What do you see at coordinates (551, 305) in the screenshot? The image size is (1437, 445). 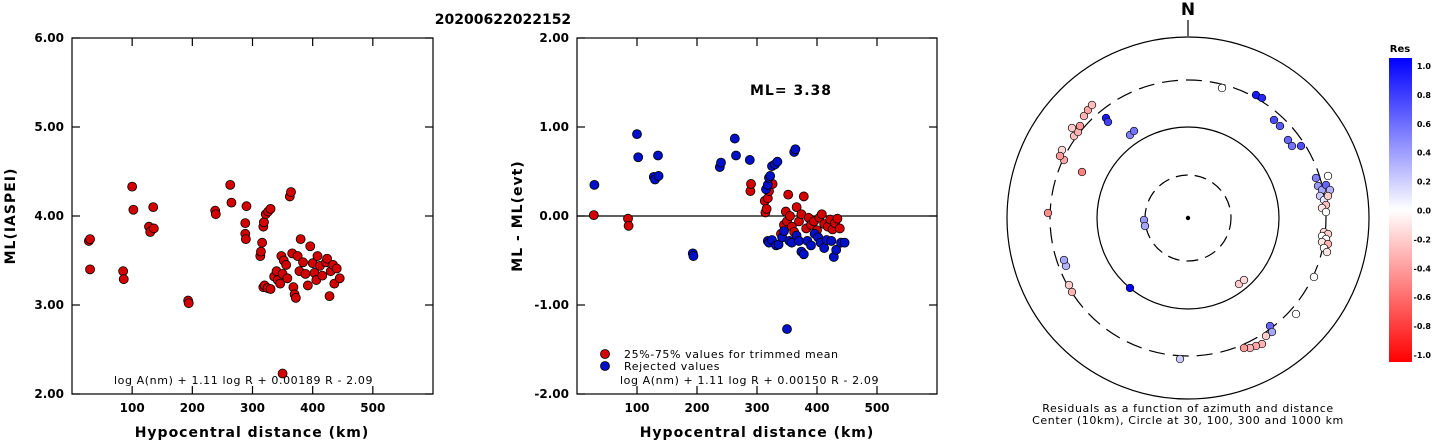 I see `y-tick-label: -1.00` at bounding box center [551, 305].